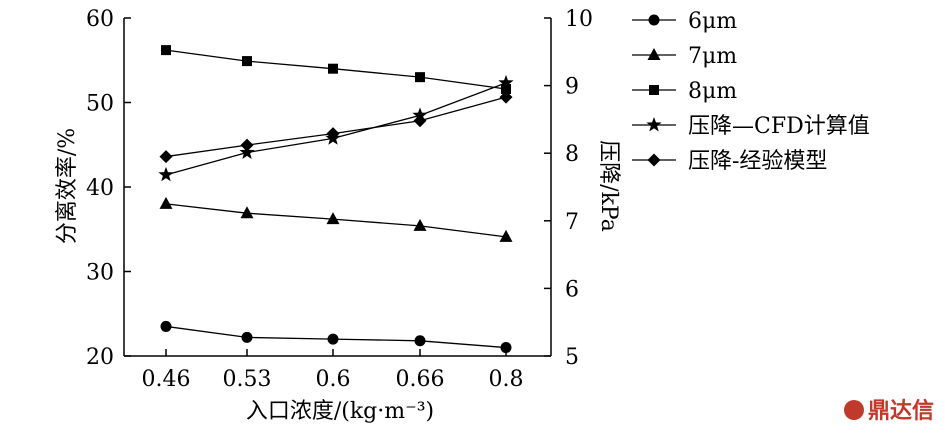 This screenshot has width=945, height=437. What do you see at coordinates (333, 379) in the screenshot?
I see `x-tick-label: 0.6` at bounding box center [333, 379].